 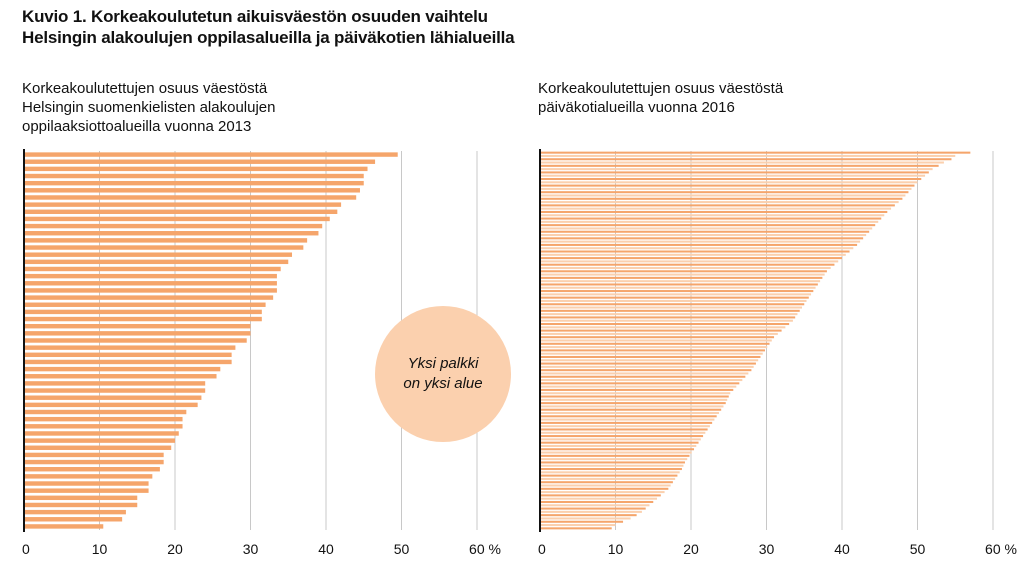 What do you see at coordinates (145, 88) in the screenshot?
I see `left-subtitle-line-1: Korkeakoulutettujen osuus väestöstä` at bounding box center [145, 88].